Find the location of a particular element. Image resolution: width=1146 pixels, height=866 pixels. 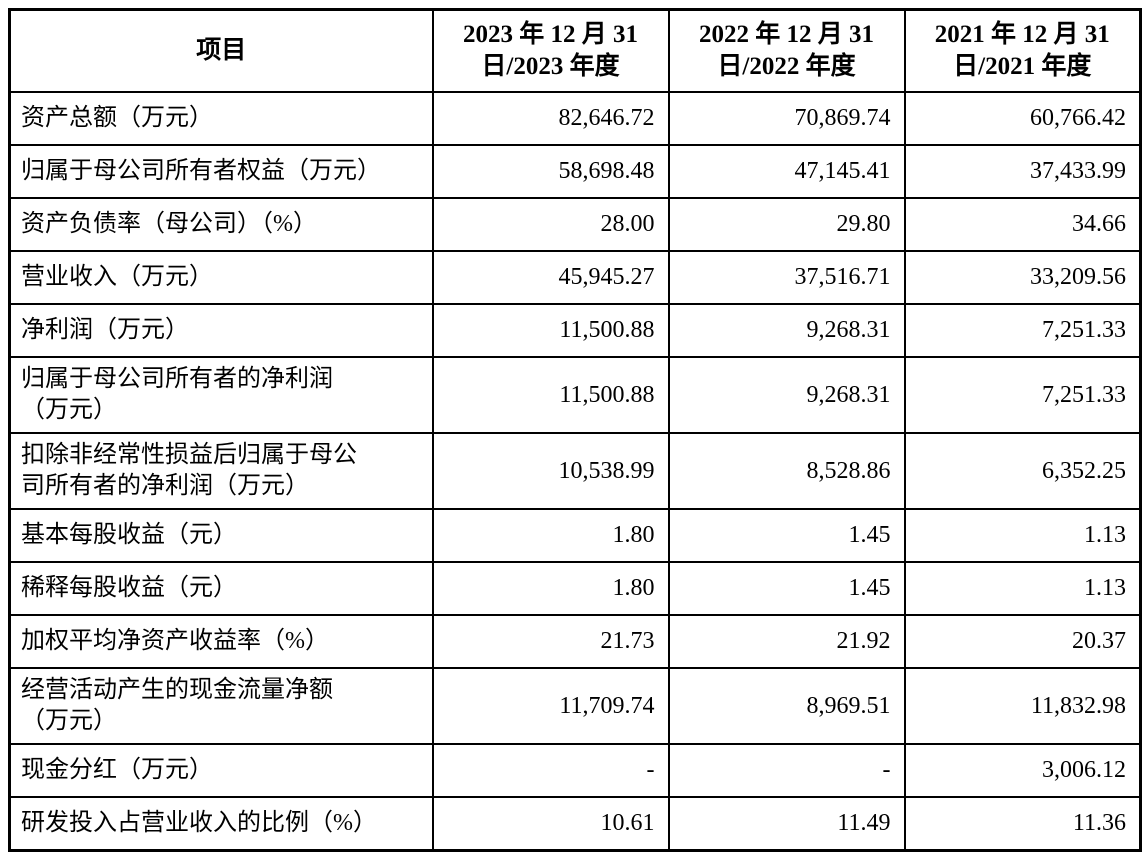

table-row: 加权平均净资产收益率（%） 21.73 21.92 20.37 is located at coordinates (575, 641).